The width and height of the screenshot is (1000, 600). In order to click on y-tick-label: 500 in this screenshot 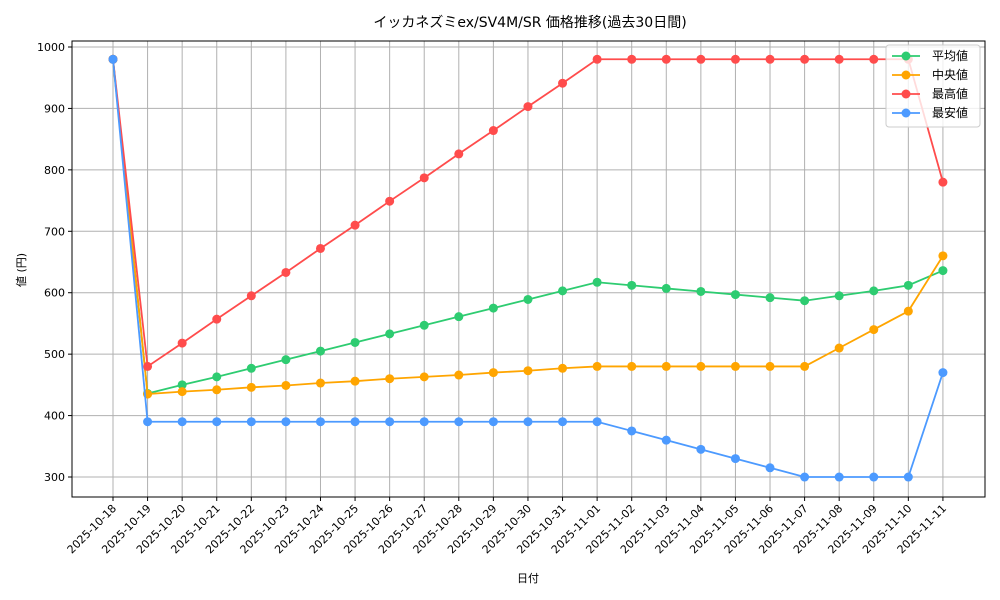, I will do `click(54, 354)`.